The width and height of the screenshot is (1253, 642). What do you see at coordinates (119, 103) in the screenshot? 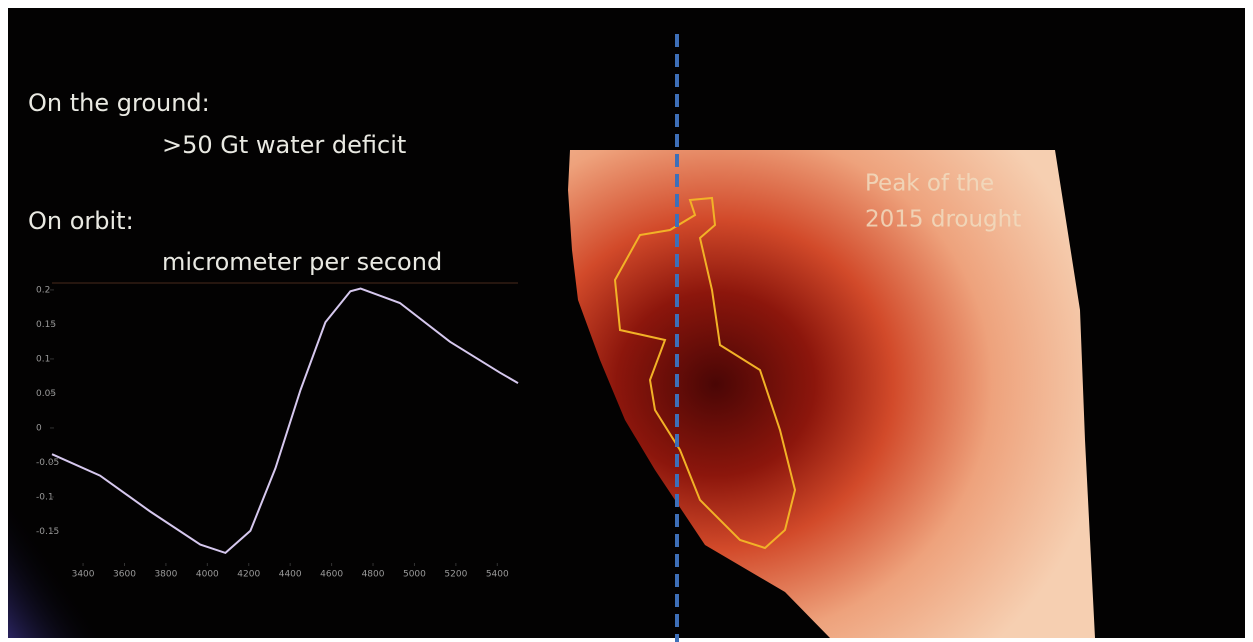
I see `ground-heading: On the ground:` at bounding box center [119, 103].